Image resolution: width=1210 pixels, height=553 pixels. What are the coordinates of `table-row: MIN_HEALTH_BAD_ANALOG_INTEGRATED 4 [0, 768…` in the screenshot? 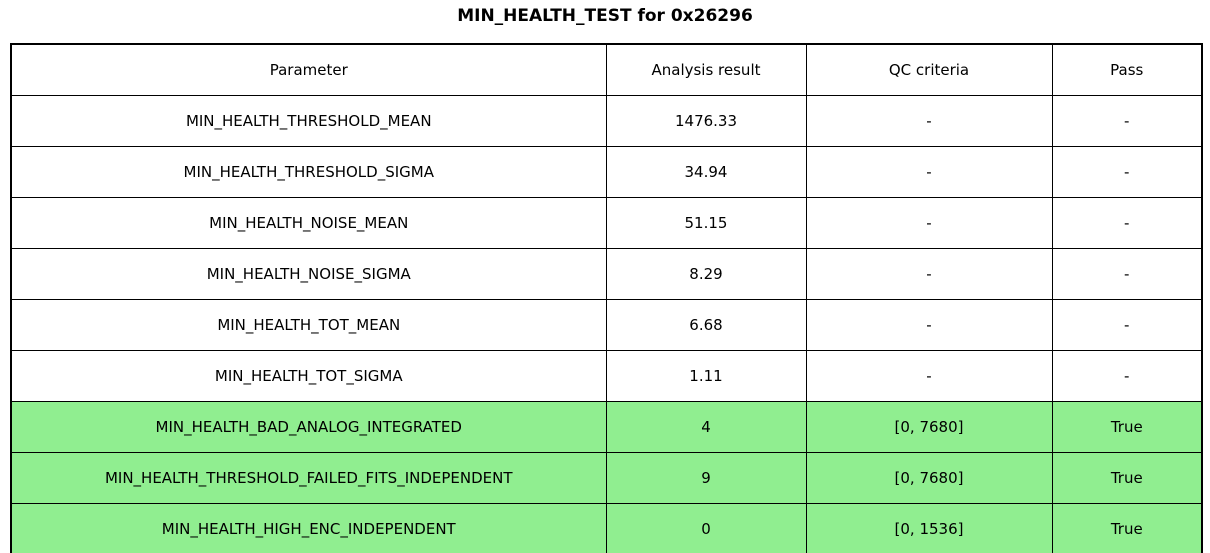 It's located at (606, 427).